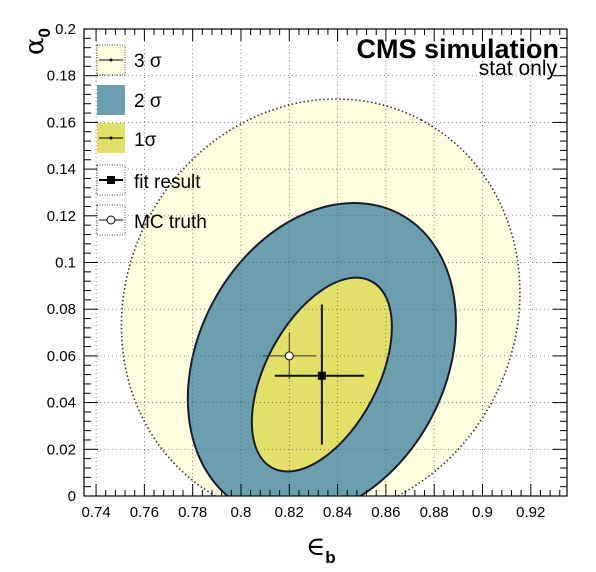  What do you see at coordinates (530, 512) in the screenshot?
I see `x-tick-label: 0.92` at bounding box center [530, 512].